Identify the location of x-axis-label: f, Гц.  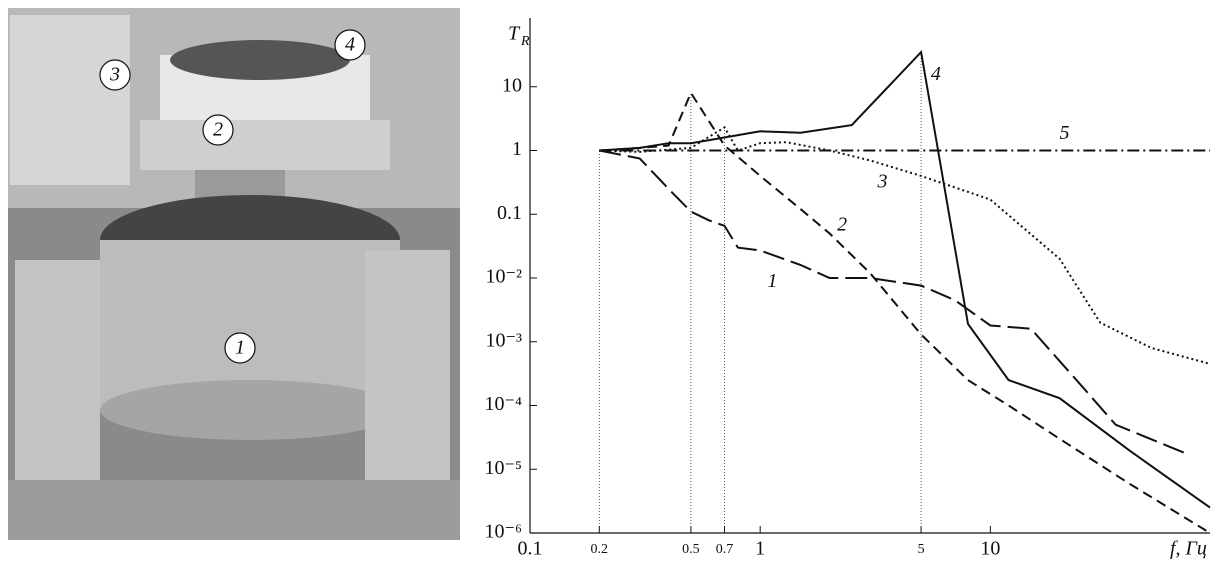
(1188, 549).